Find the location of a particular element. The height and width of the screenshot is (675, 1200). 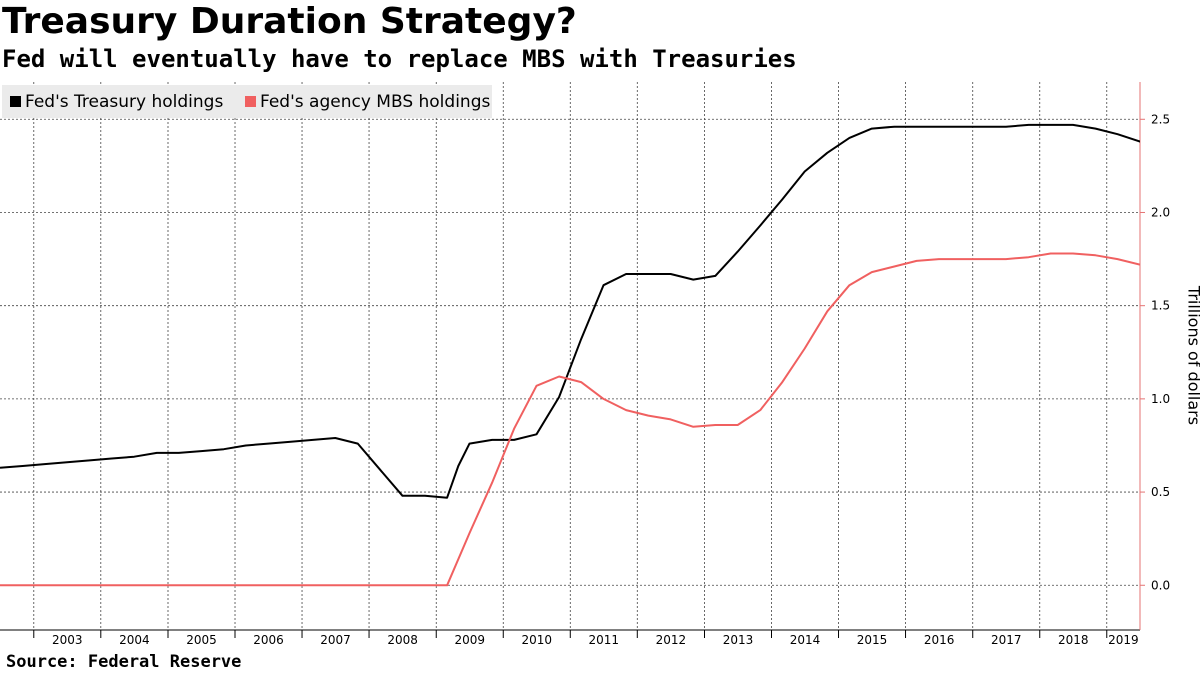

chart-title: Treasury Duration Strategy? is located at coordinates (289, 21).